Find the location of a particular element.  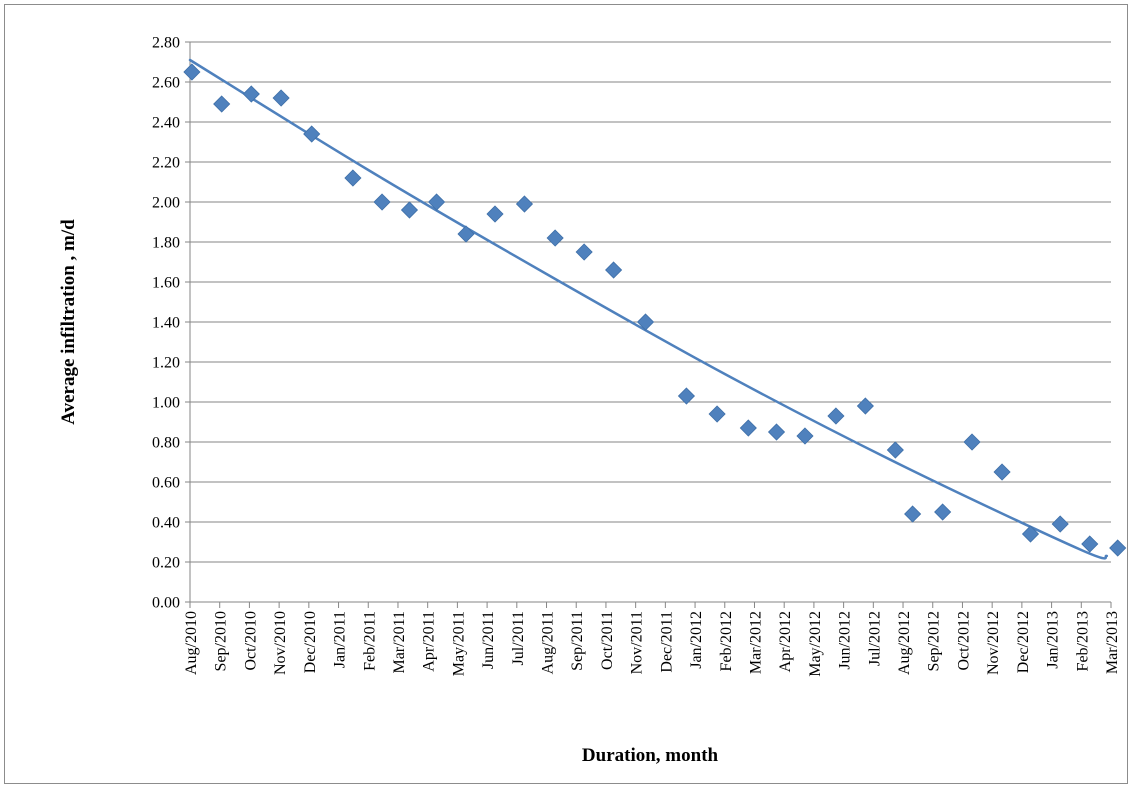

y-tick-label: 2.40 is located at coordinates (166, 123).